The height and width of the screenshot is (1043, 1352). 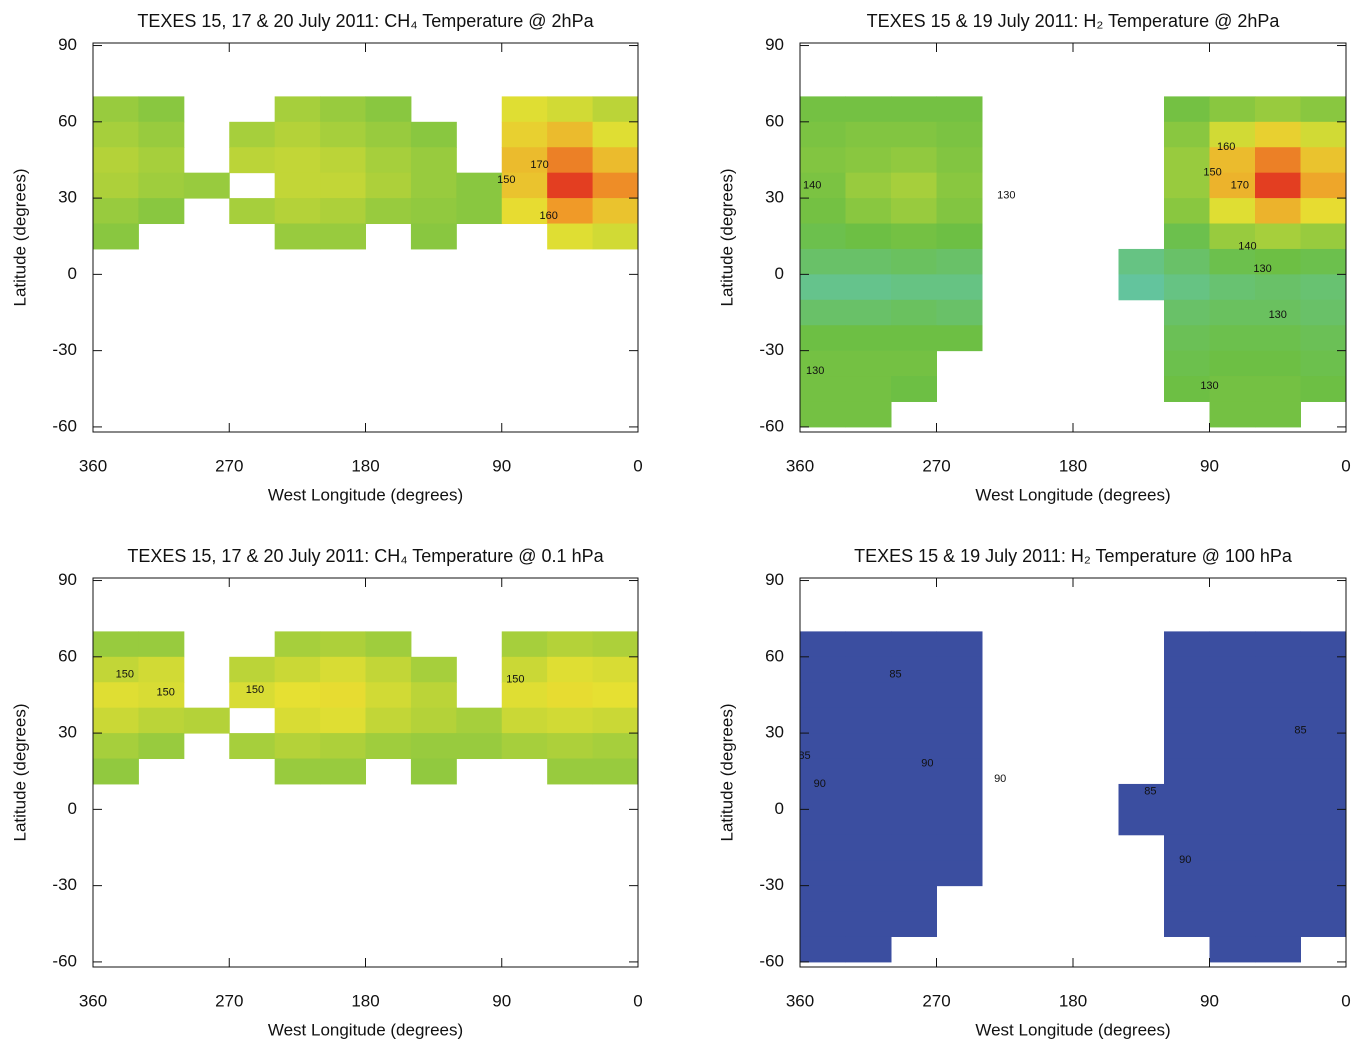 What do you see at coordinates (501, 465) in the screenshot?
I see `x-tick-label: 90` at bounding box center [501, 465].